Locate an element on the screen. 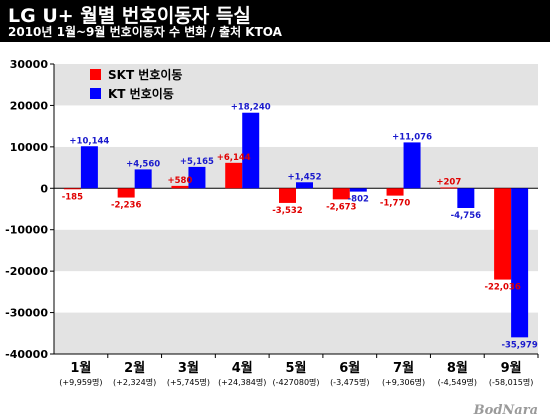 This screenshot has height=420, width=550. data-label: -802 is located at coordinates (358, 200).